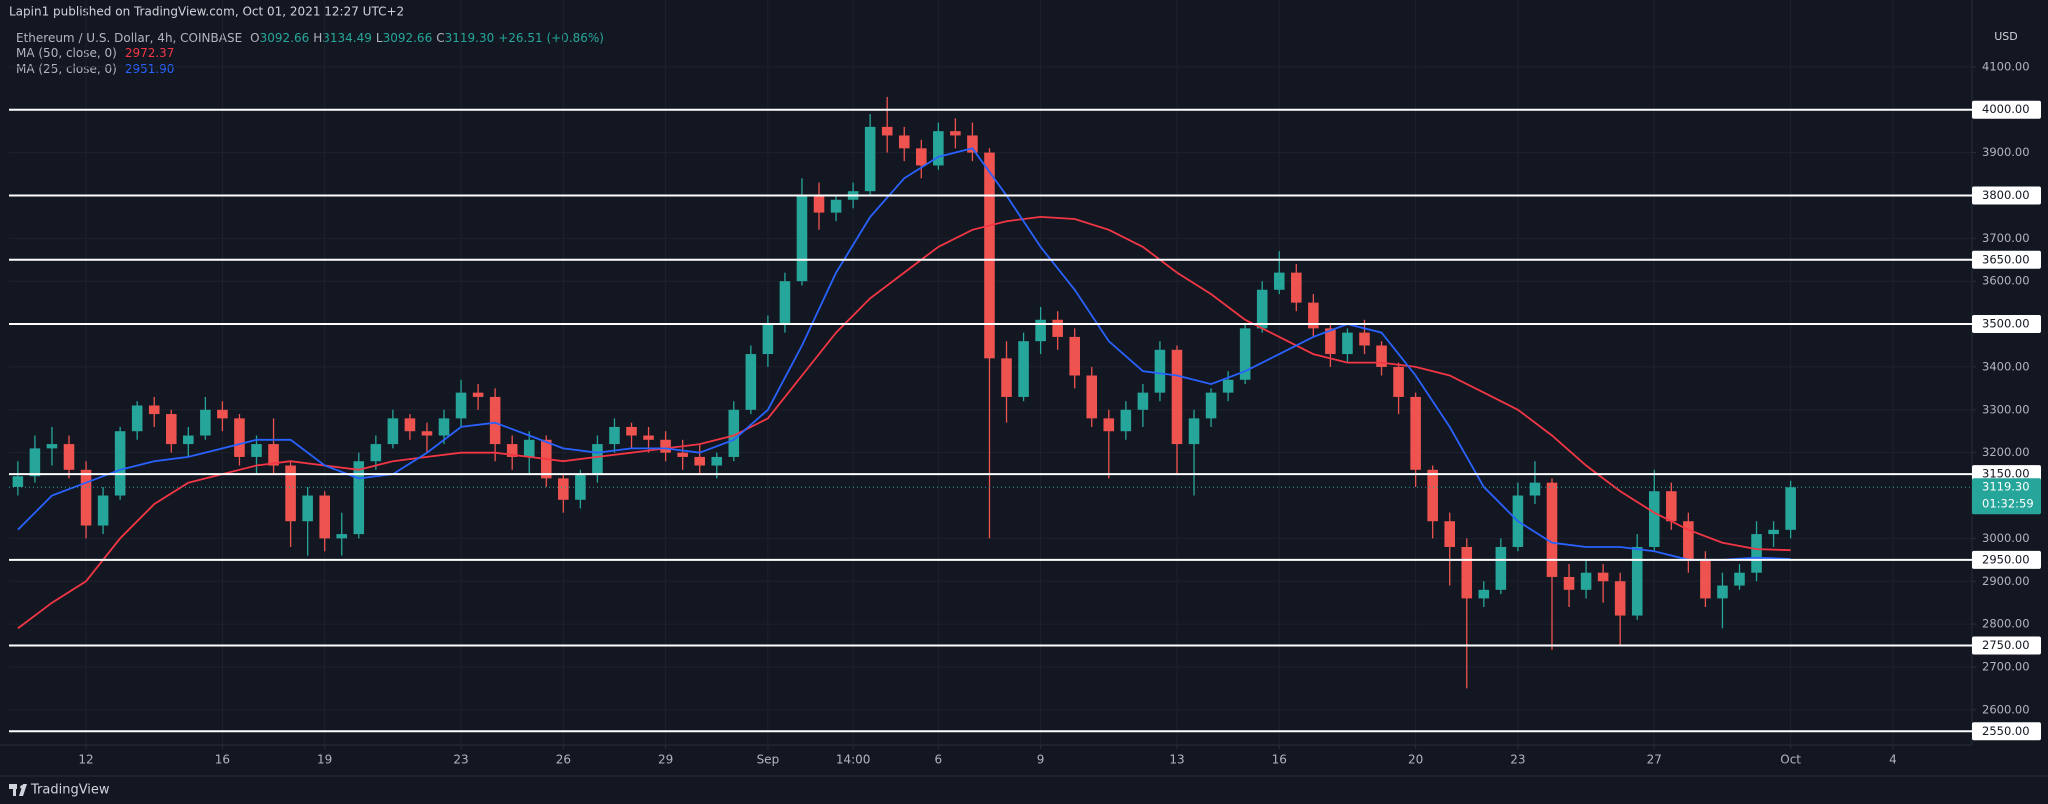 The width and height of the screenshot is (2048, 804). I want to click on y-tick-label: 3600.00, so click(2006, 281).